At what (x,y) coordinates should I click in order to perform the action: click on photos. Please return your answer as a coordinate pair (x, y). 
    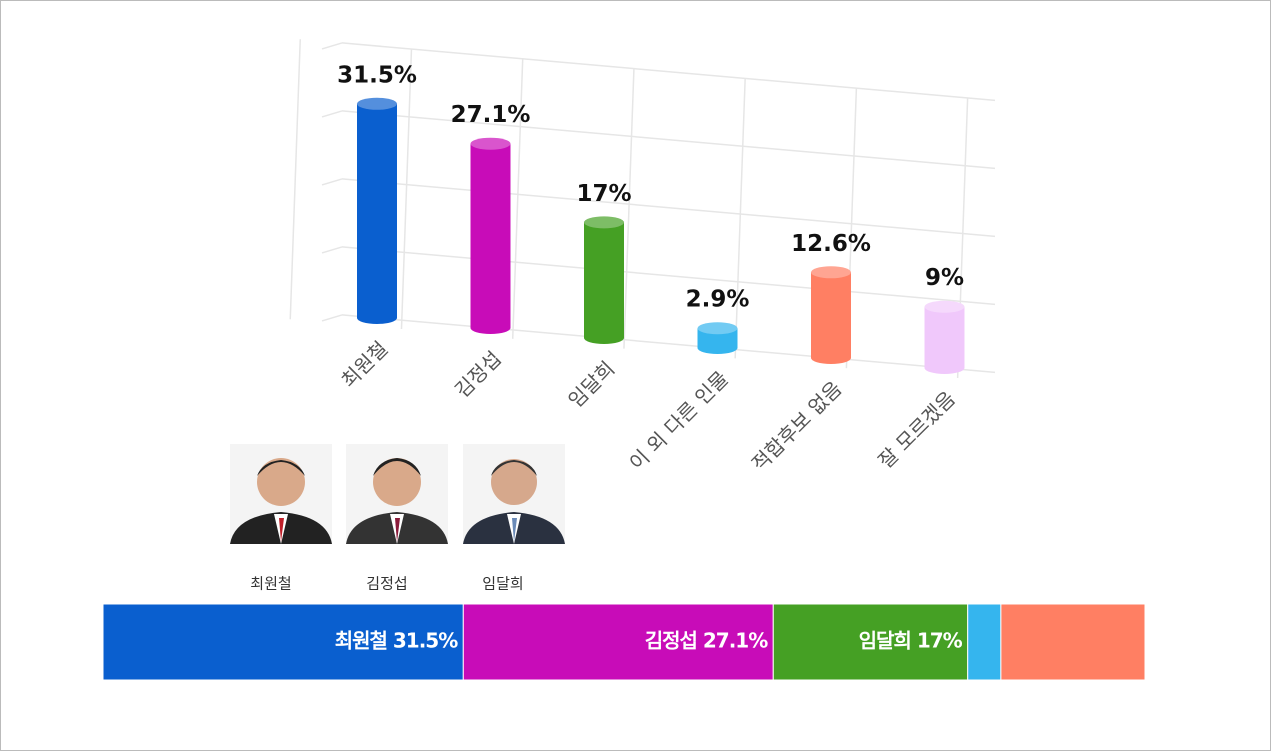
    Looking at the image, I should click on (397, 494).